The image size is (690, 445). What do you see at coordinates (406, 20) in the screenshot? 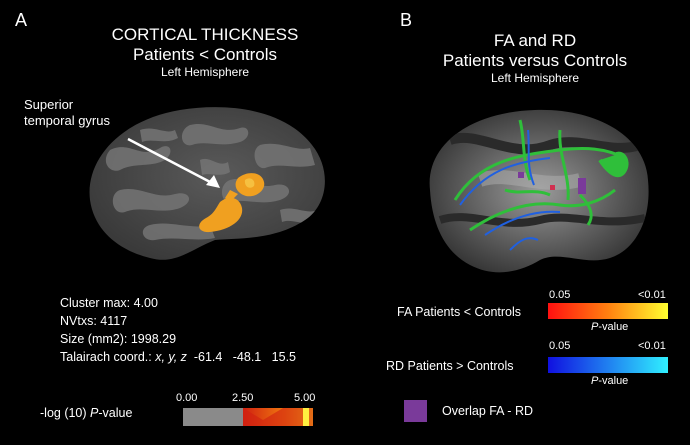
I see `panel-b-letter: B` at bounding box center [406, 20].